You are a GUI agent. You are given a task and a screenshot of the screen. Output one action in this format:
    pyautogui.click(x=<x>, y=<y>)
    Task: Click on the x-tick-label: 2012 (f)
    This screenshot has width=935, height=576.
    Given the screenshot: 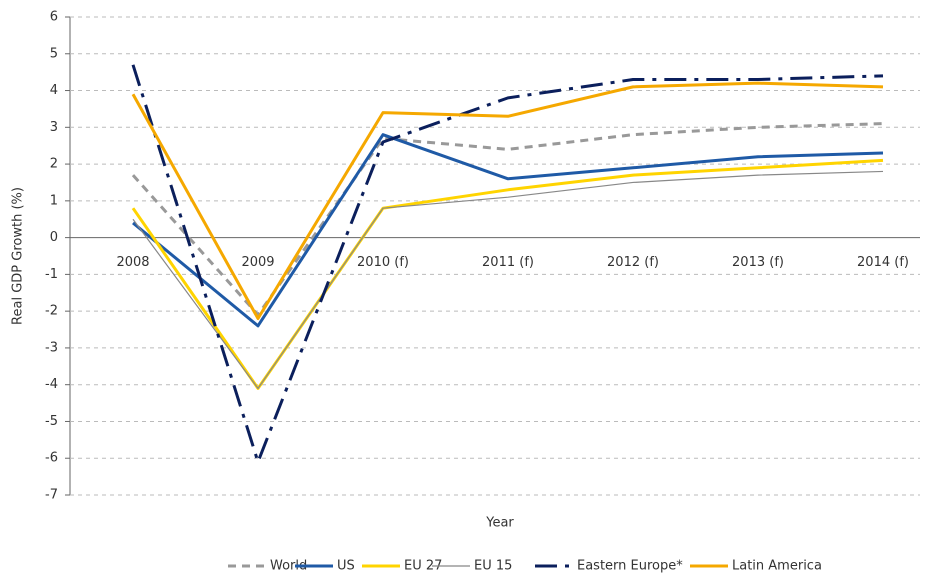 What is the action you would take?
    pyautogui.click(x=633, y=262)
    